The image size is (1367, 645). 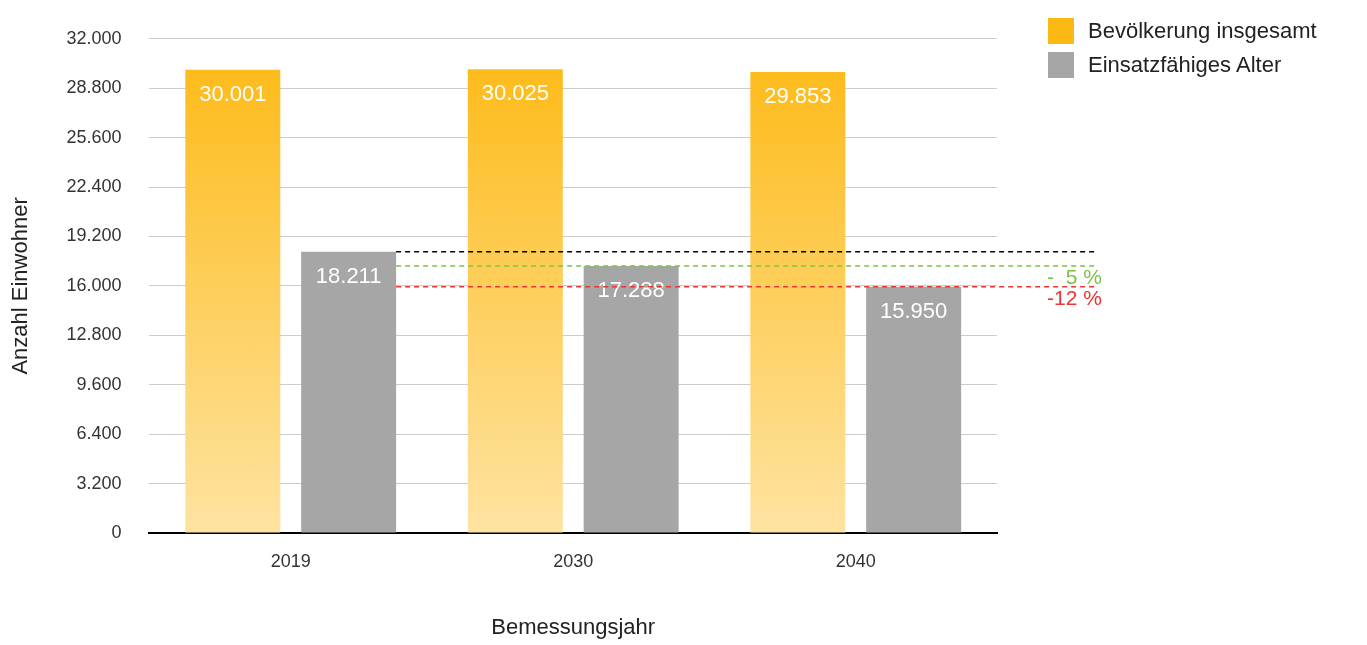 I want to click on y-tick-label: 0, so click(x=116, y=531).